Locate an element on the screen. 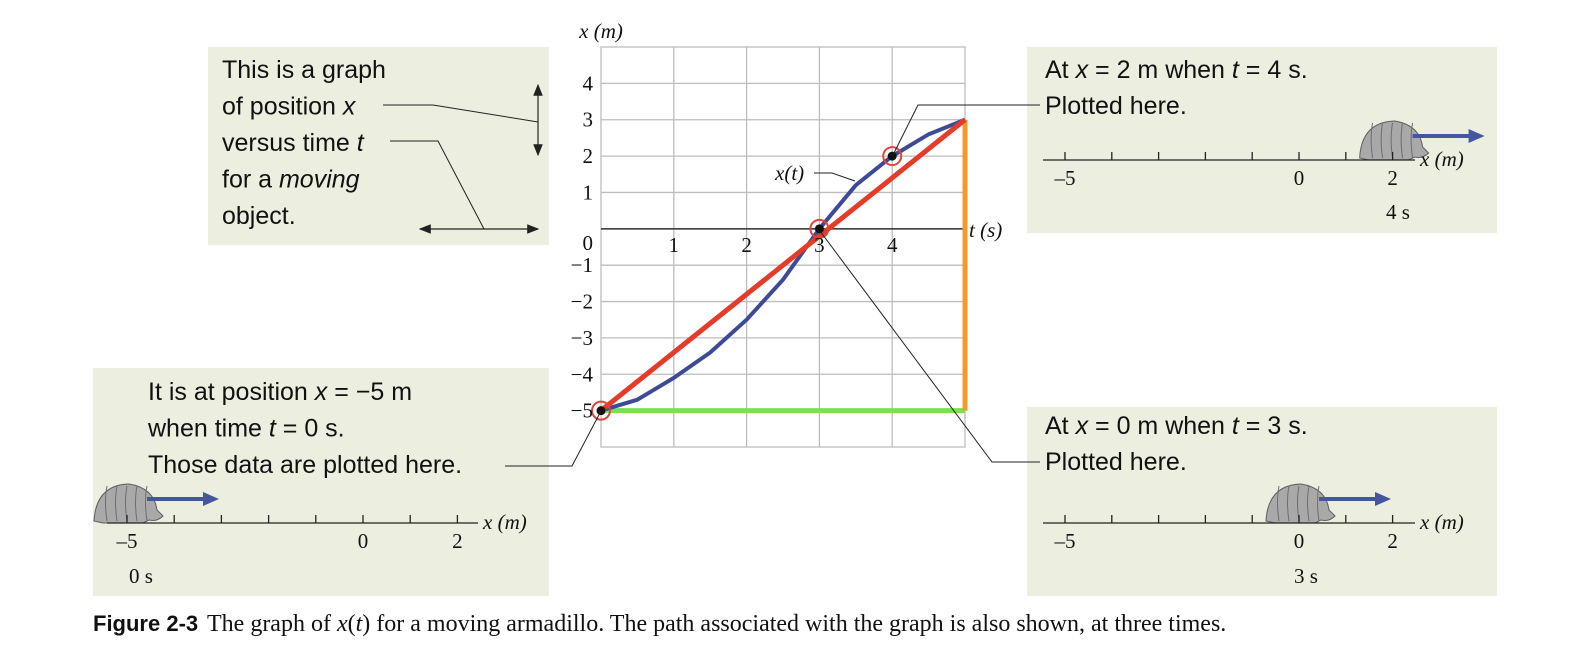 This screenshot has height=648, width=1570. text-line: It is at position x = −5 m is located at coordinates (280, 392).